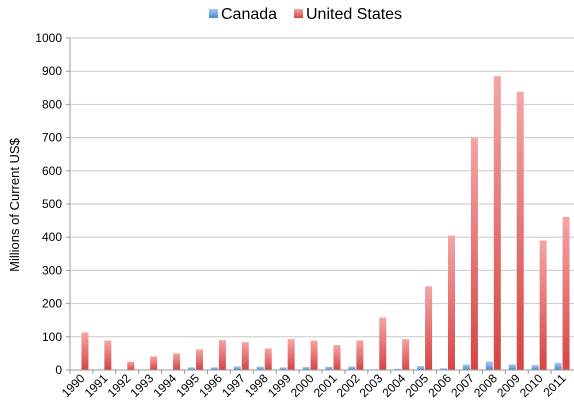  Describe the element at coordinates (58, 370) in the screenshot. I see `y-tick-label: 0` at that location.